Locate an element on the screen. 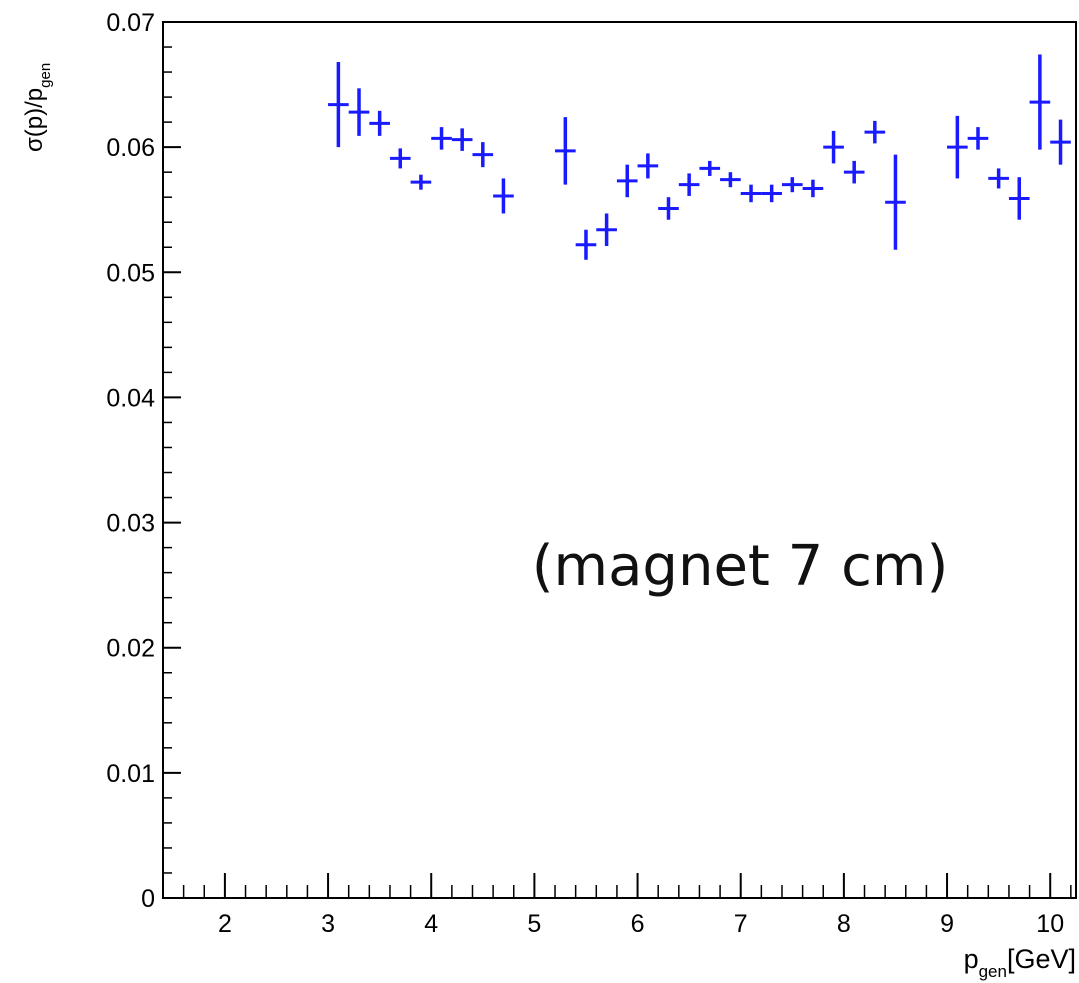  x-tick-label: 2 is located at coordinates (225, 924).